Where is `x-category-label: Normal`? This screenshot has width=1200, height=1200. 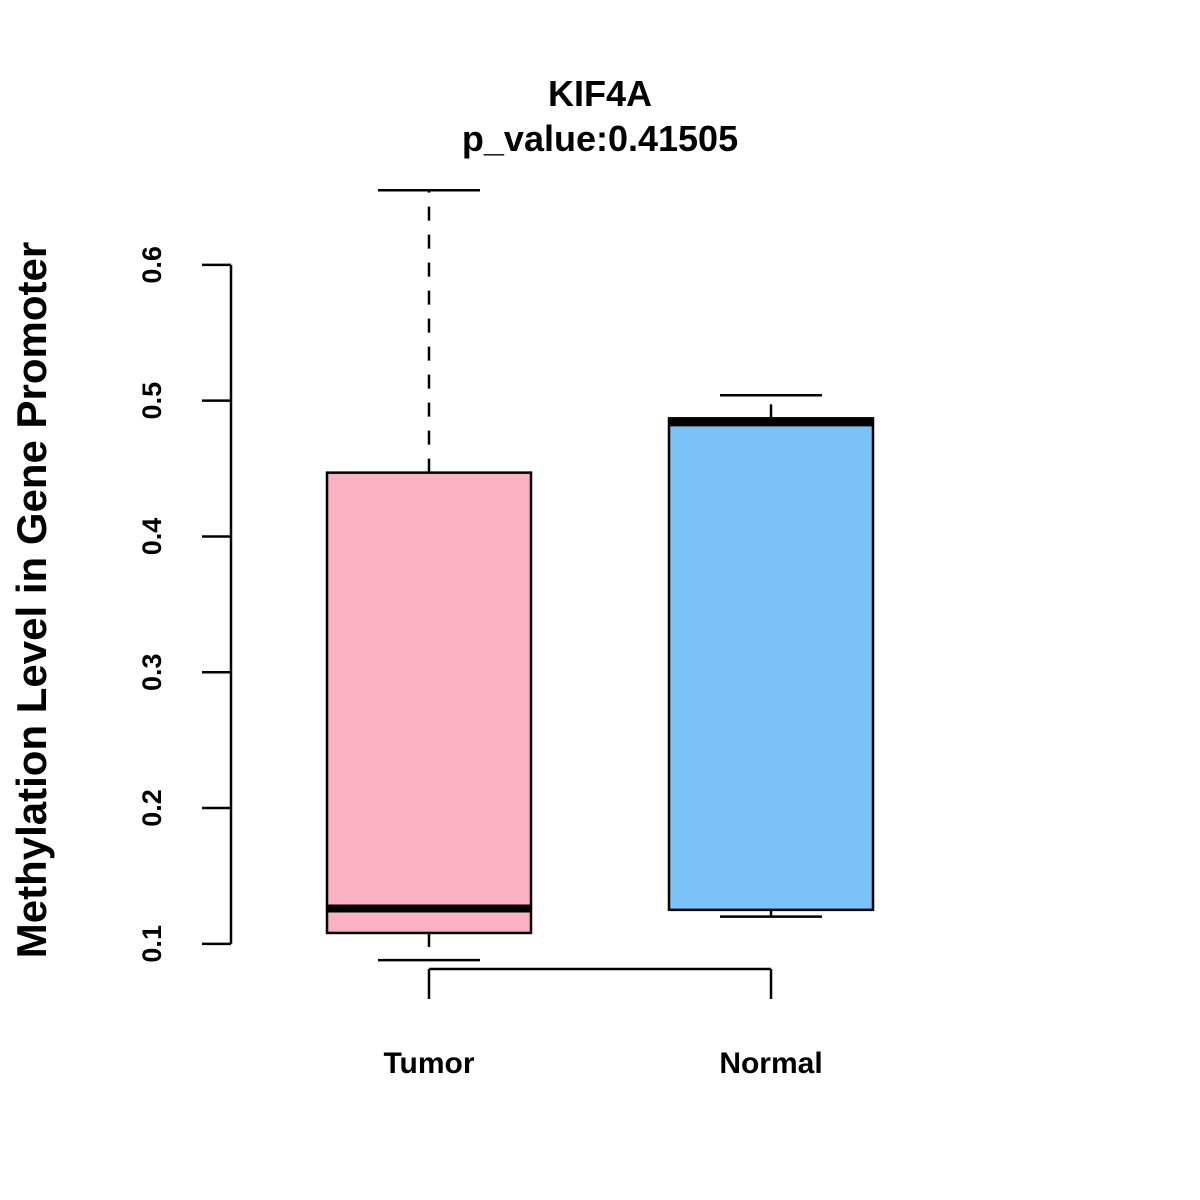
x-category-label: Normal is located at coordinates (770, 1063).